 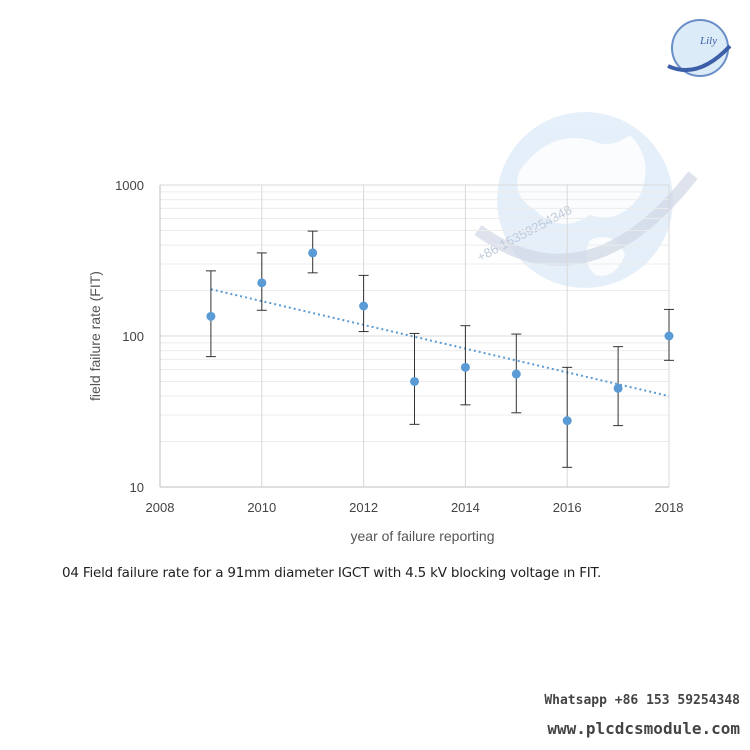 I want to click on x-tick-label: 2014, so click(x=465, y=507).